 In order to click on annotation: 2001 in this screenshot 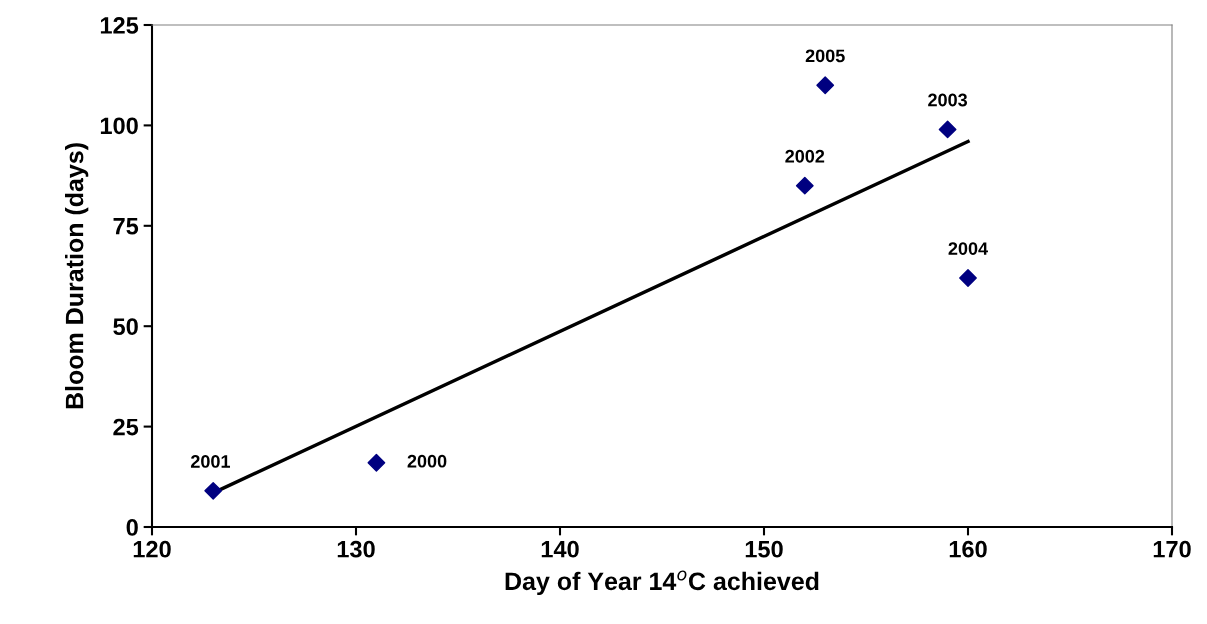, I will do `click(210, 461)`.